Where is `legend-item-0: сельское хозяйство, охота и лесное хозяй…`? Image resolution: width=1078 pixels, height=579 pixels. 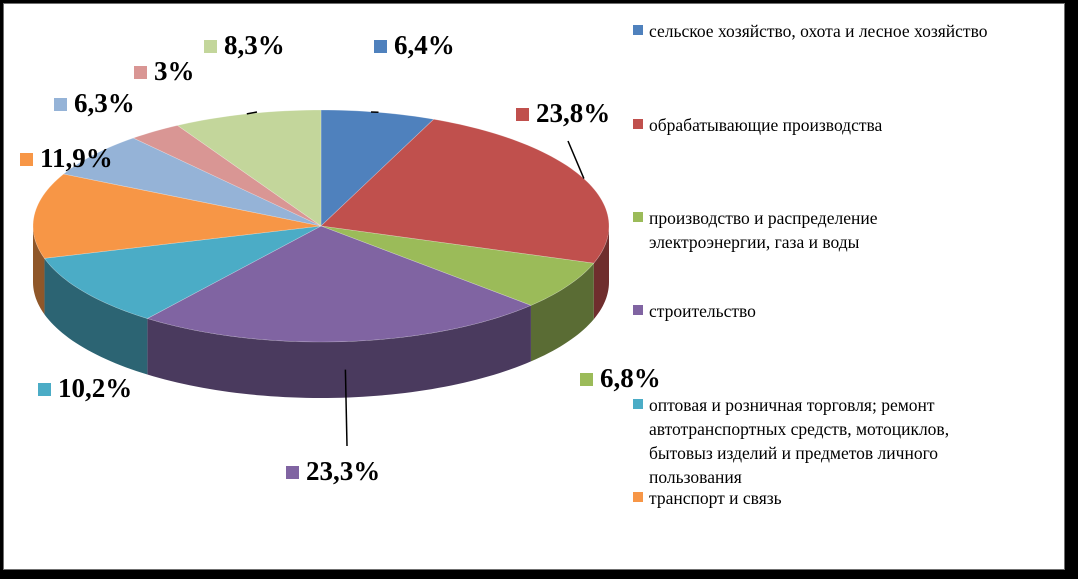
legend-item-0: сельское хозяйство, охота и лесное хозяй… is located at coordinates (818, 31).